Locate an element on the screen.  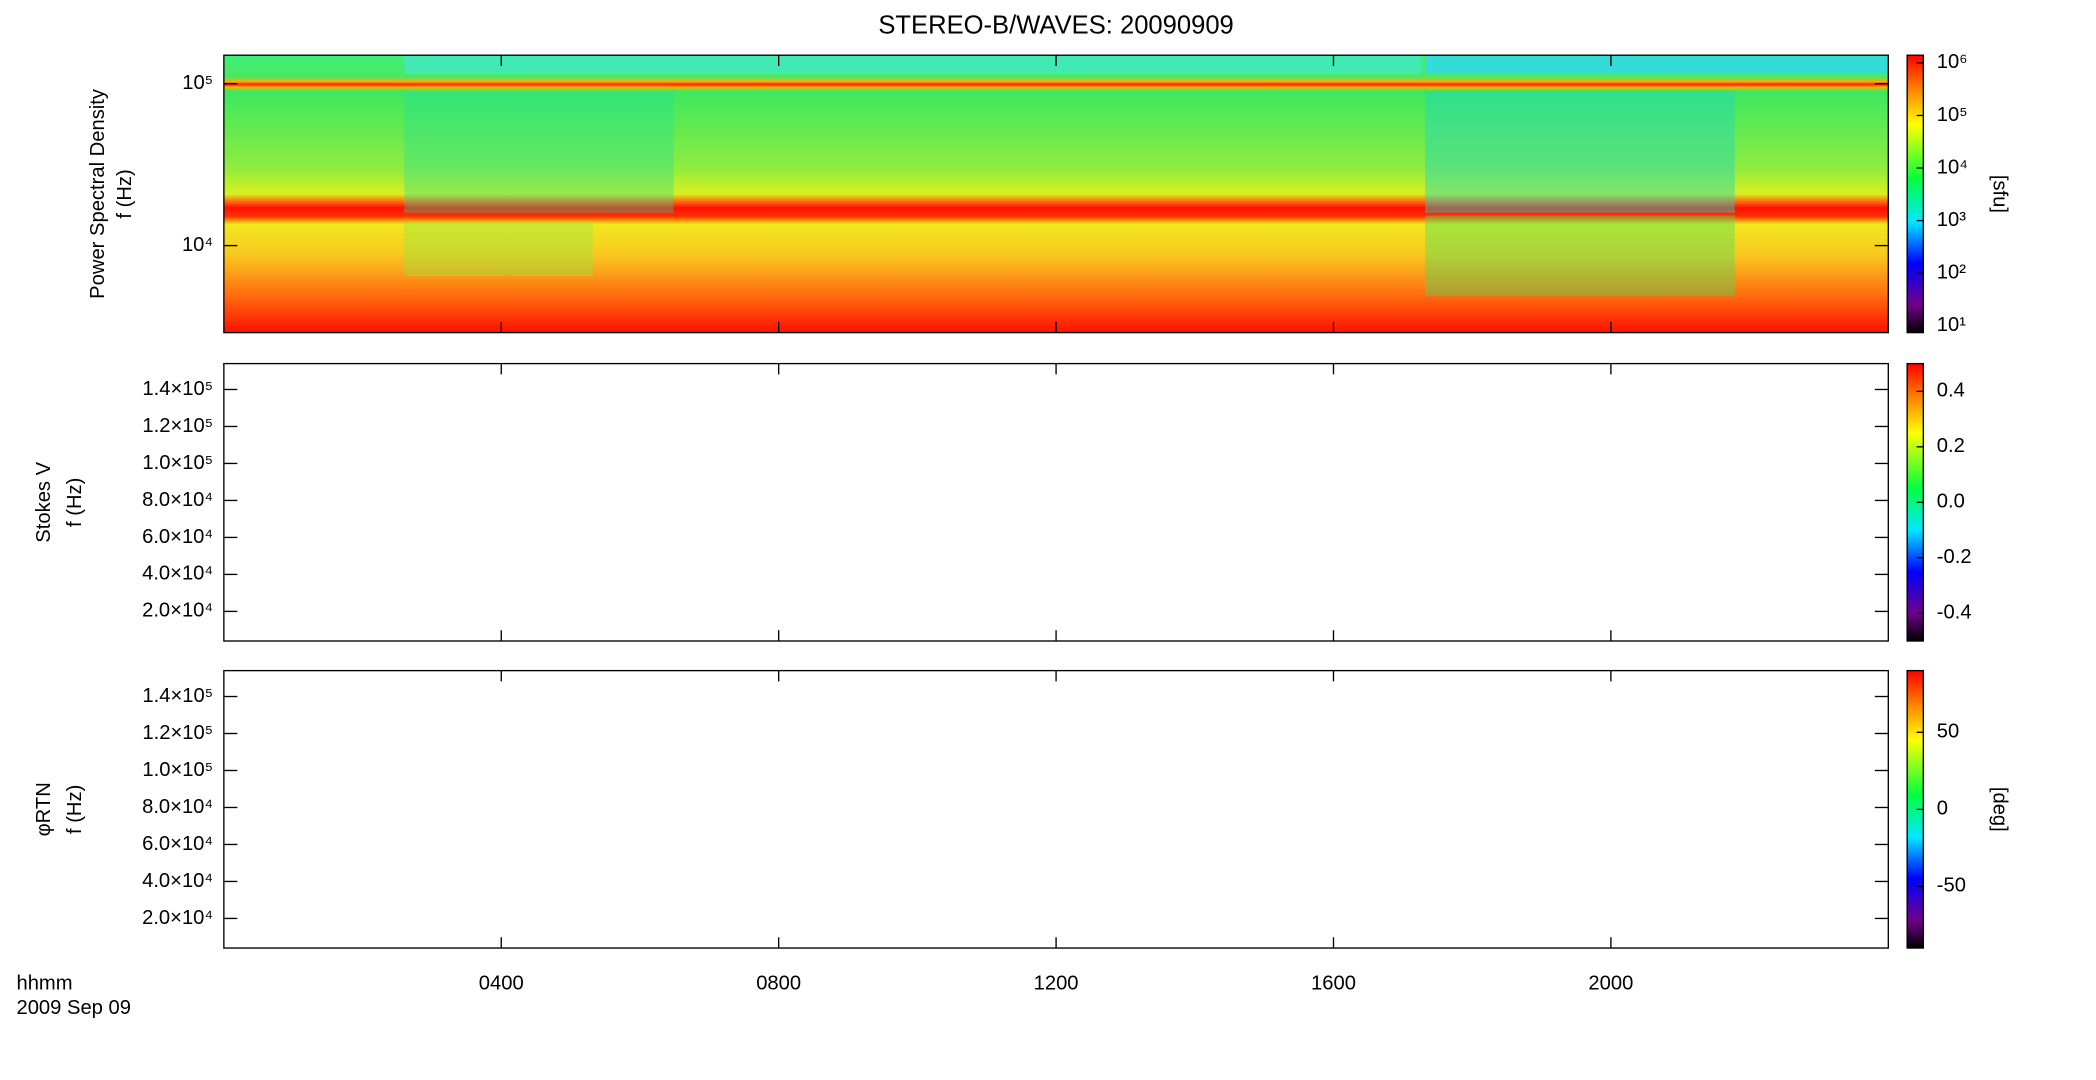
x-axis-label: hhmm is located at coordinates (44, 984).